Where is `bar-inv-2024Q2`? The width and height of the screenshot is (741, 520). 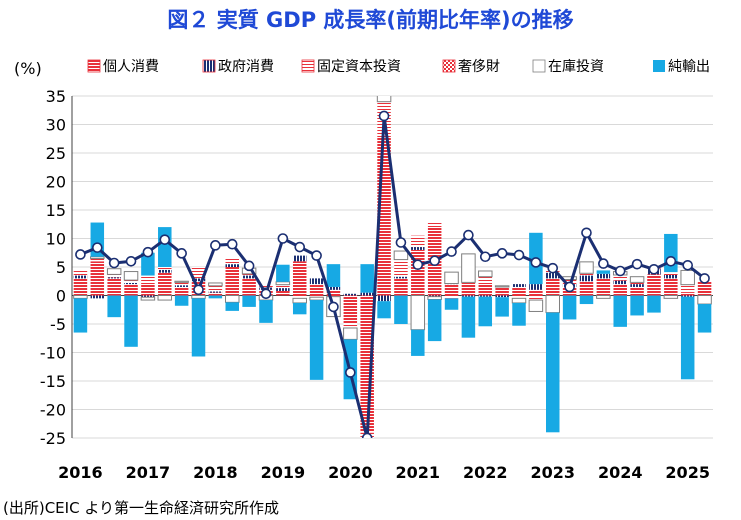 bar-inv-2024Q2 is located at coordinates (637, 283).